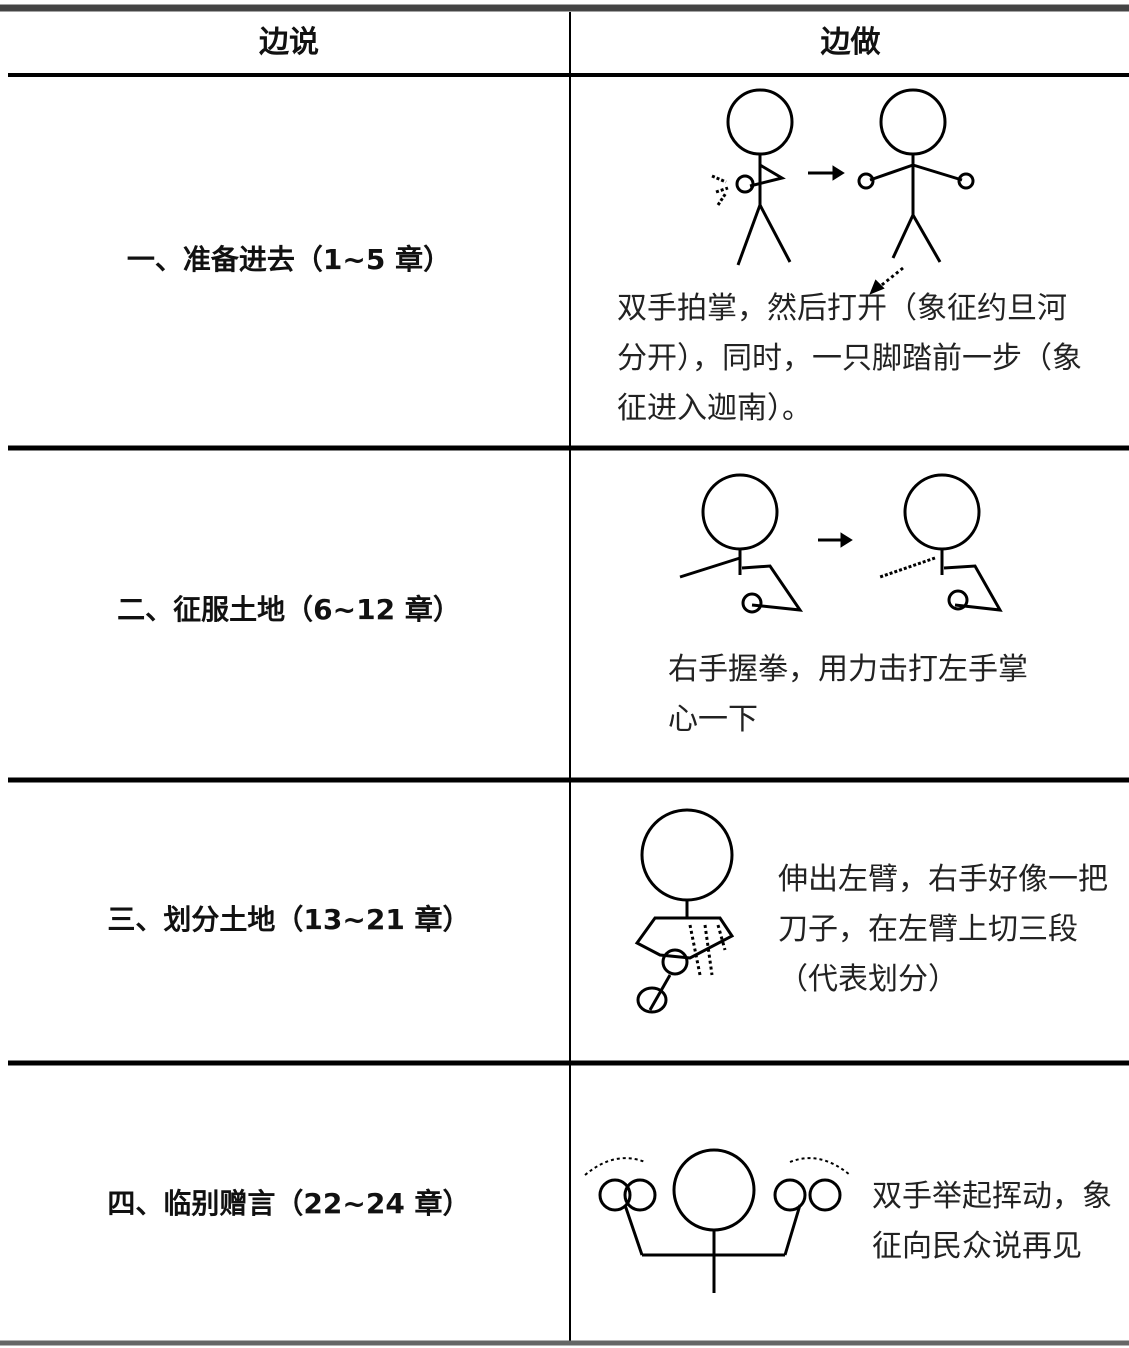 This screenshot has height=1348, width=1129. I want to click on say-cell: 二、征服土地（6~12 章）, so click(289, 609).